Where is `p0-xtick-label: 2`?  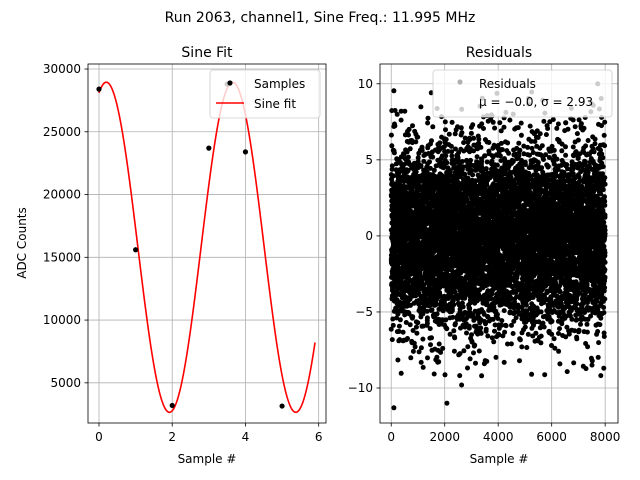 p0-xtick-label: 2 is located at coordinates (172, 437).